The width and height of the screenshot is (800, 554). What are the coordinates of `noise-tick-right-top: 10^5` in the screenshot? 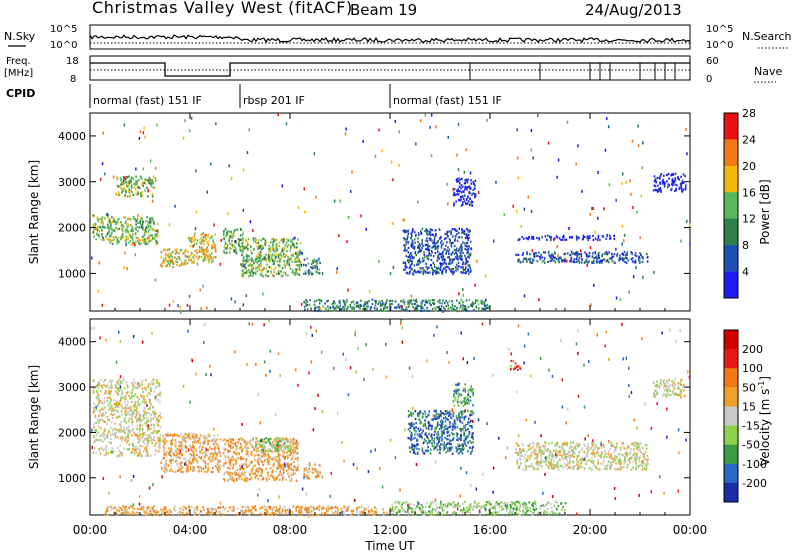 It's located at (719, 29).